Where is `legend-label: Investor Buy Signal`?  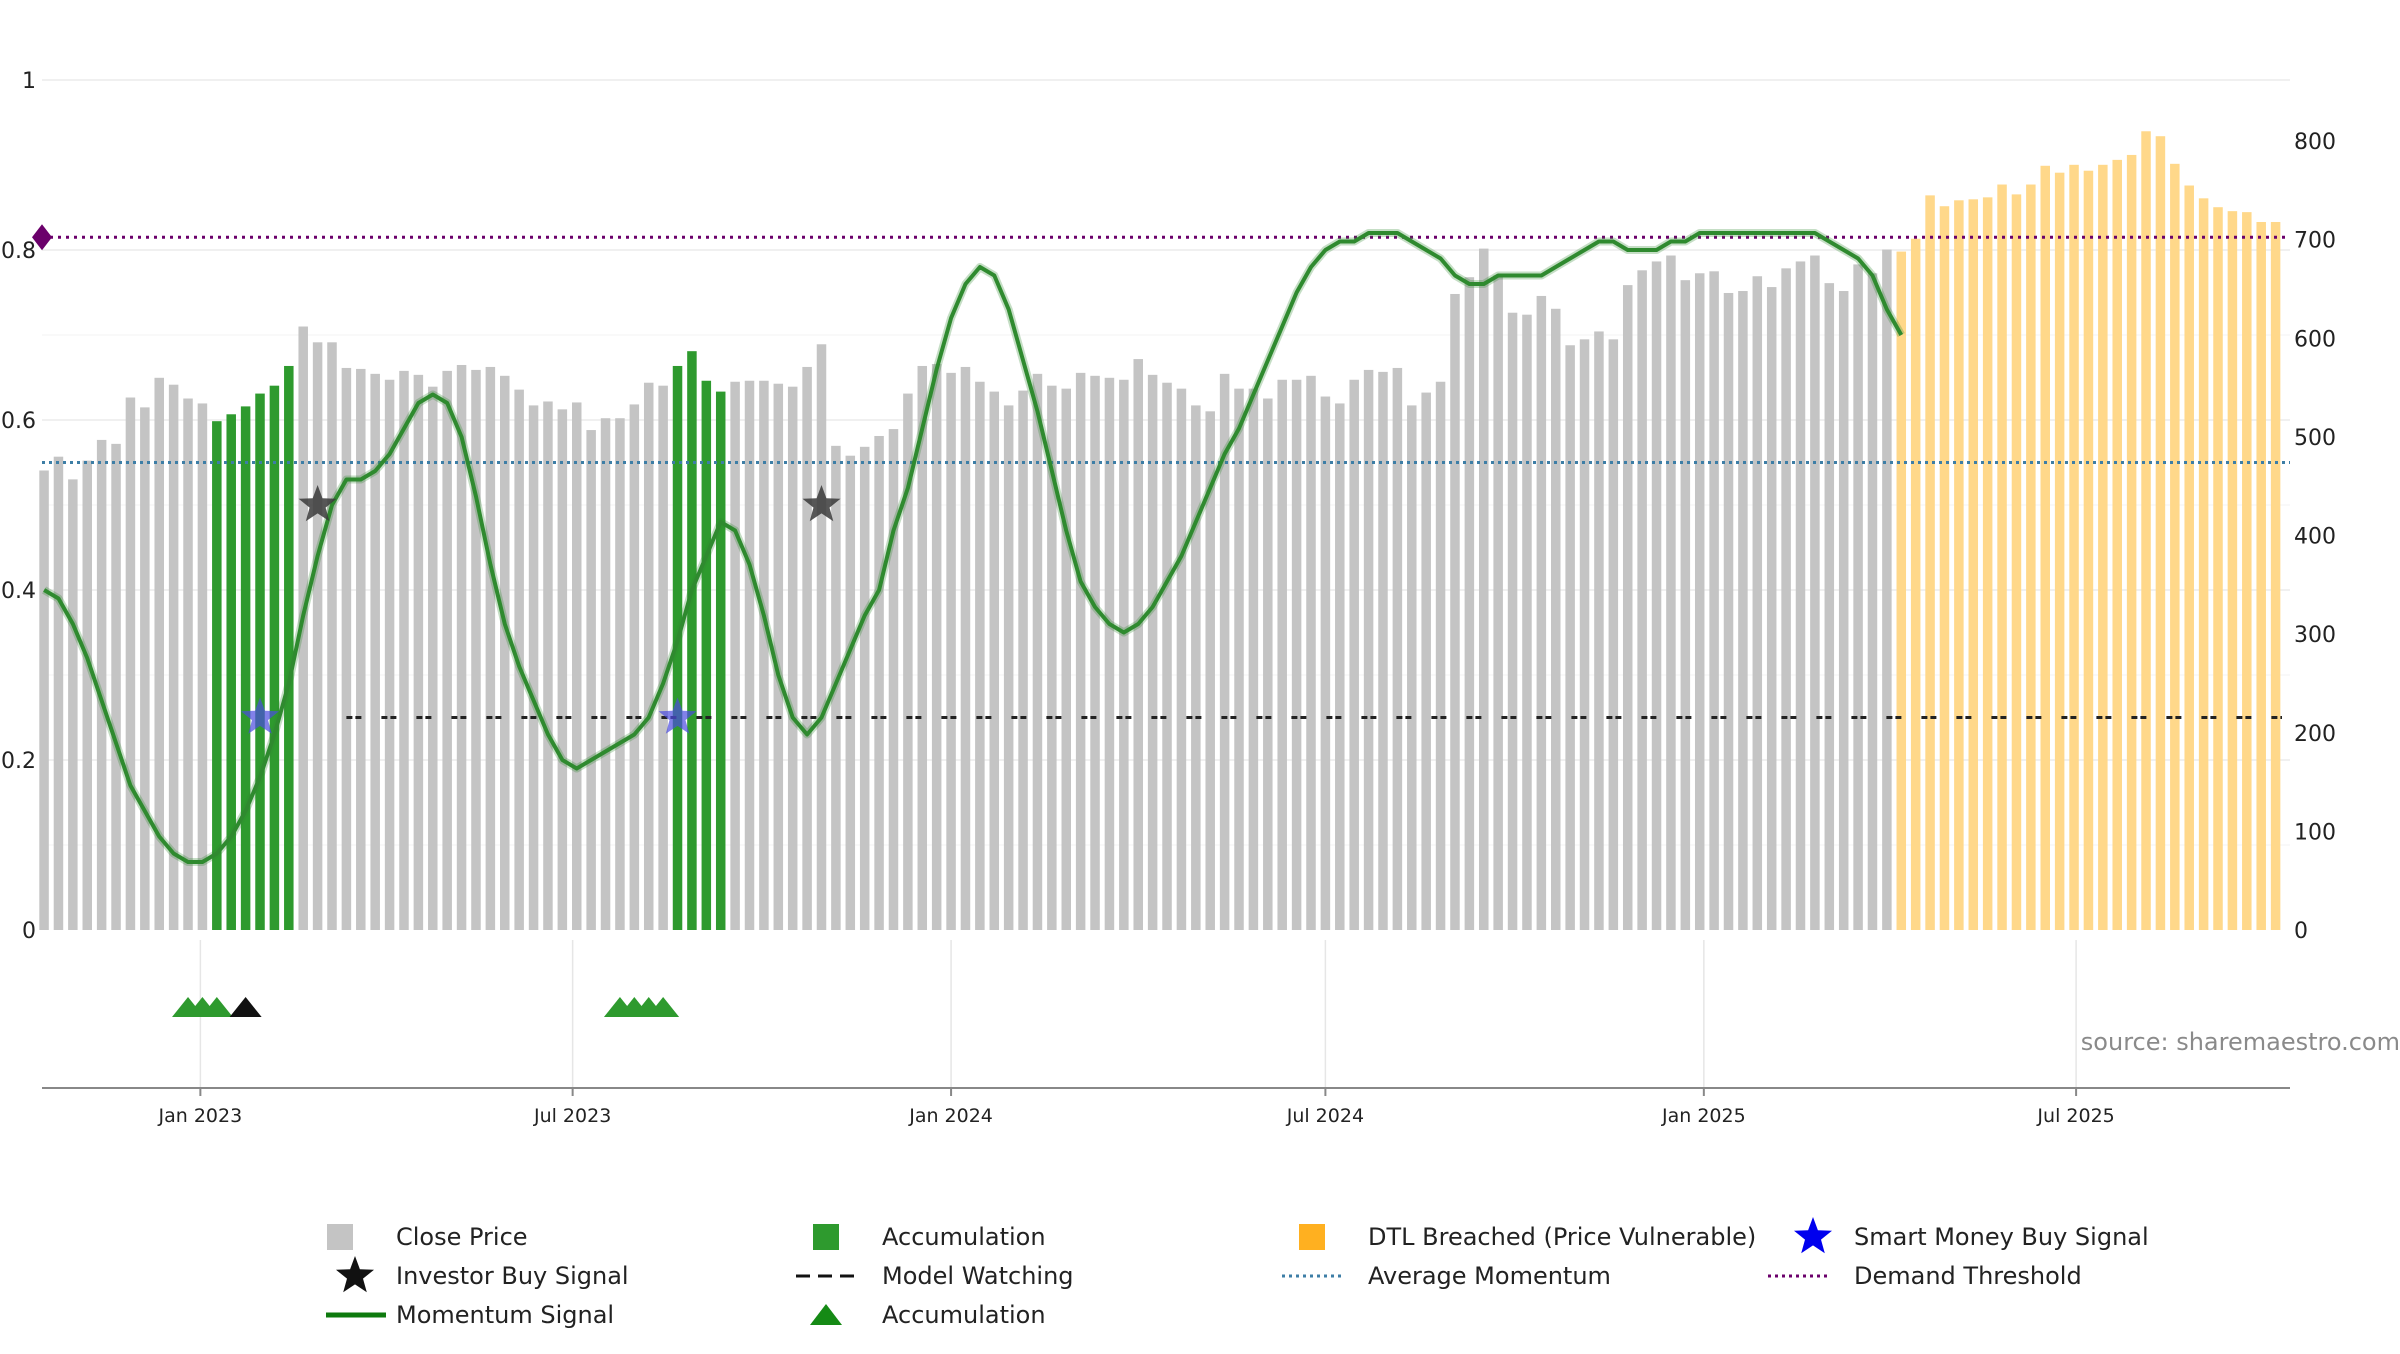
legend-label: Investor Buy Signal is located at coordinates (512, 1276).